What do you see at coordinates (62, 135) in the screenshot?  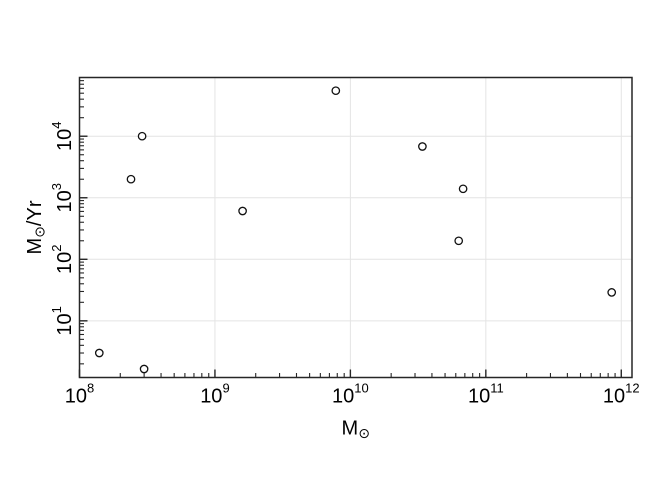 I see `y-tick-label: 10⁴` at bounding box center [62, 135].